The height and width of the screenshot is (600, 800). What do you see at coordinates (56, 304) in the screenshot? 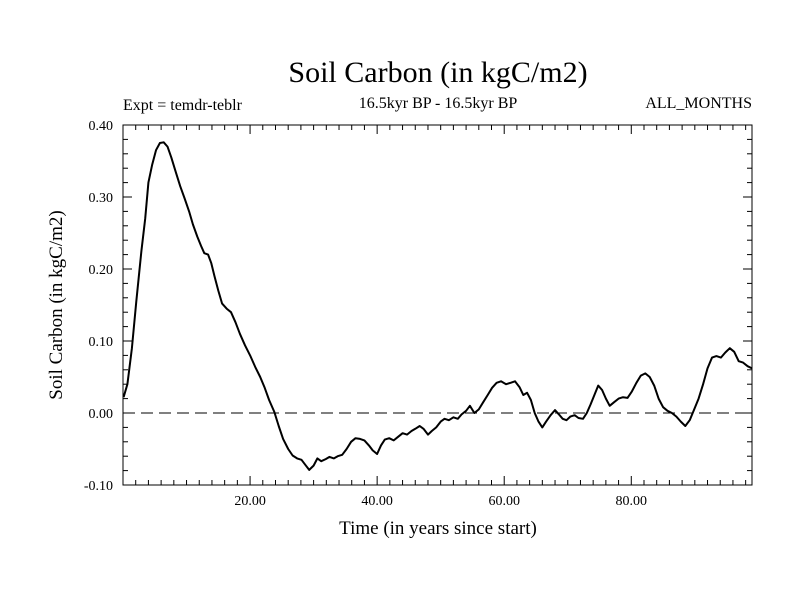
I see `y-axis-label: Soil Carbon (in kgC/m2)` at bounding box center [56, 304].